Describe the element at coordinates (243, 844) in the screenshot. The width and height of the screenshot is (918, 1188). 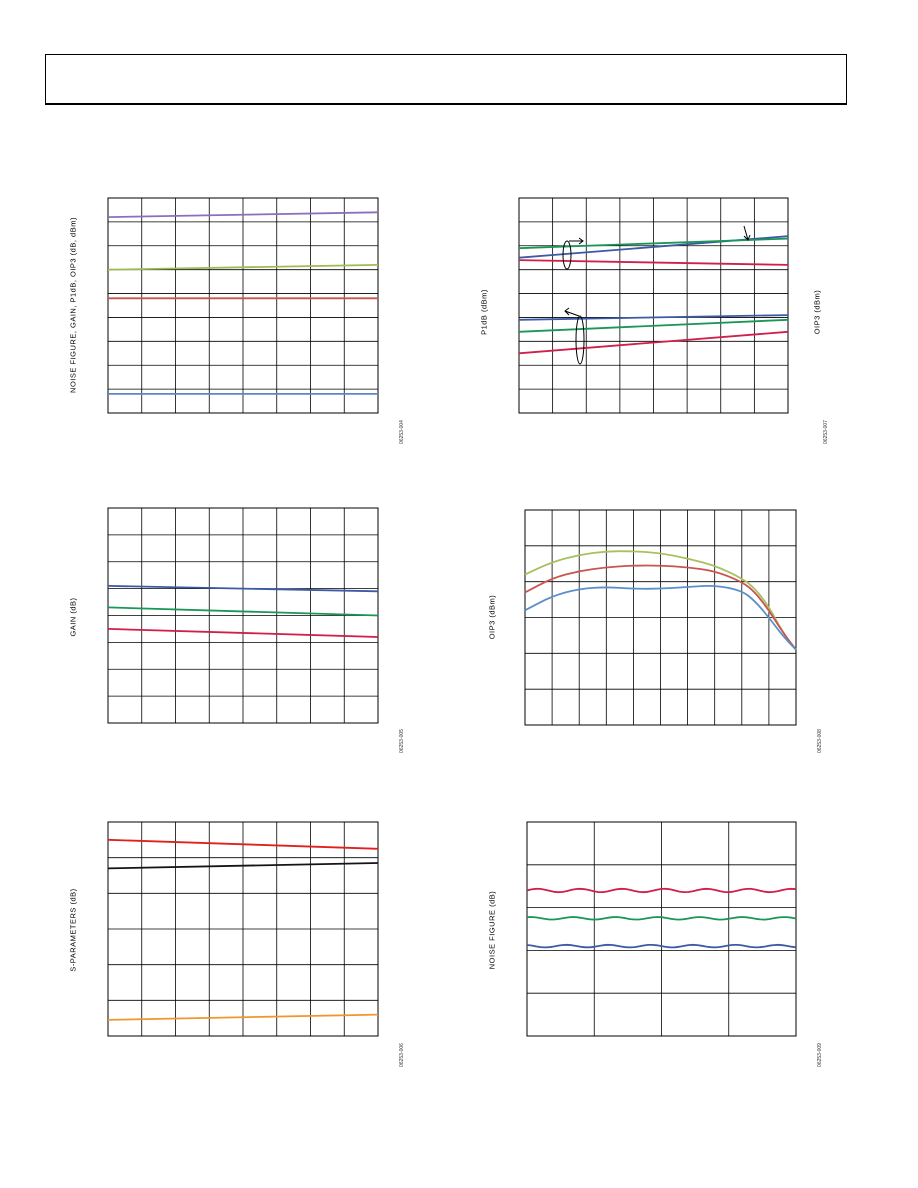
I see `series-line-red` at that location.